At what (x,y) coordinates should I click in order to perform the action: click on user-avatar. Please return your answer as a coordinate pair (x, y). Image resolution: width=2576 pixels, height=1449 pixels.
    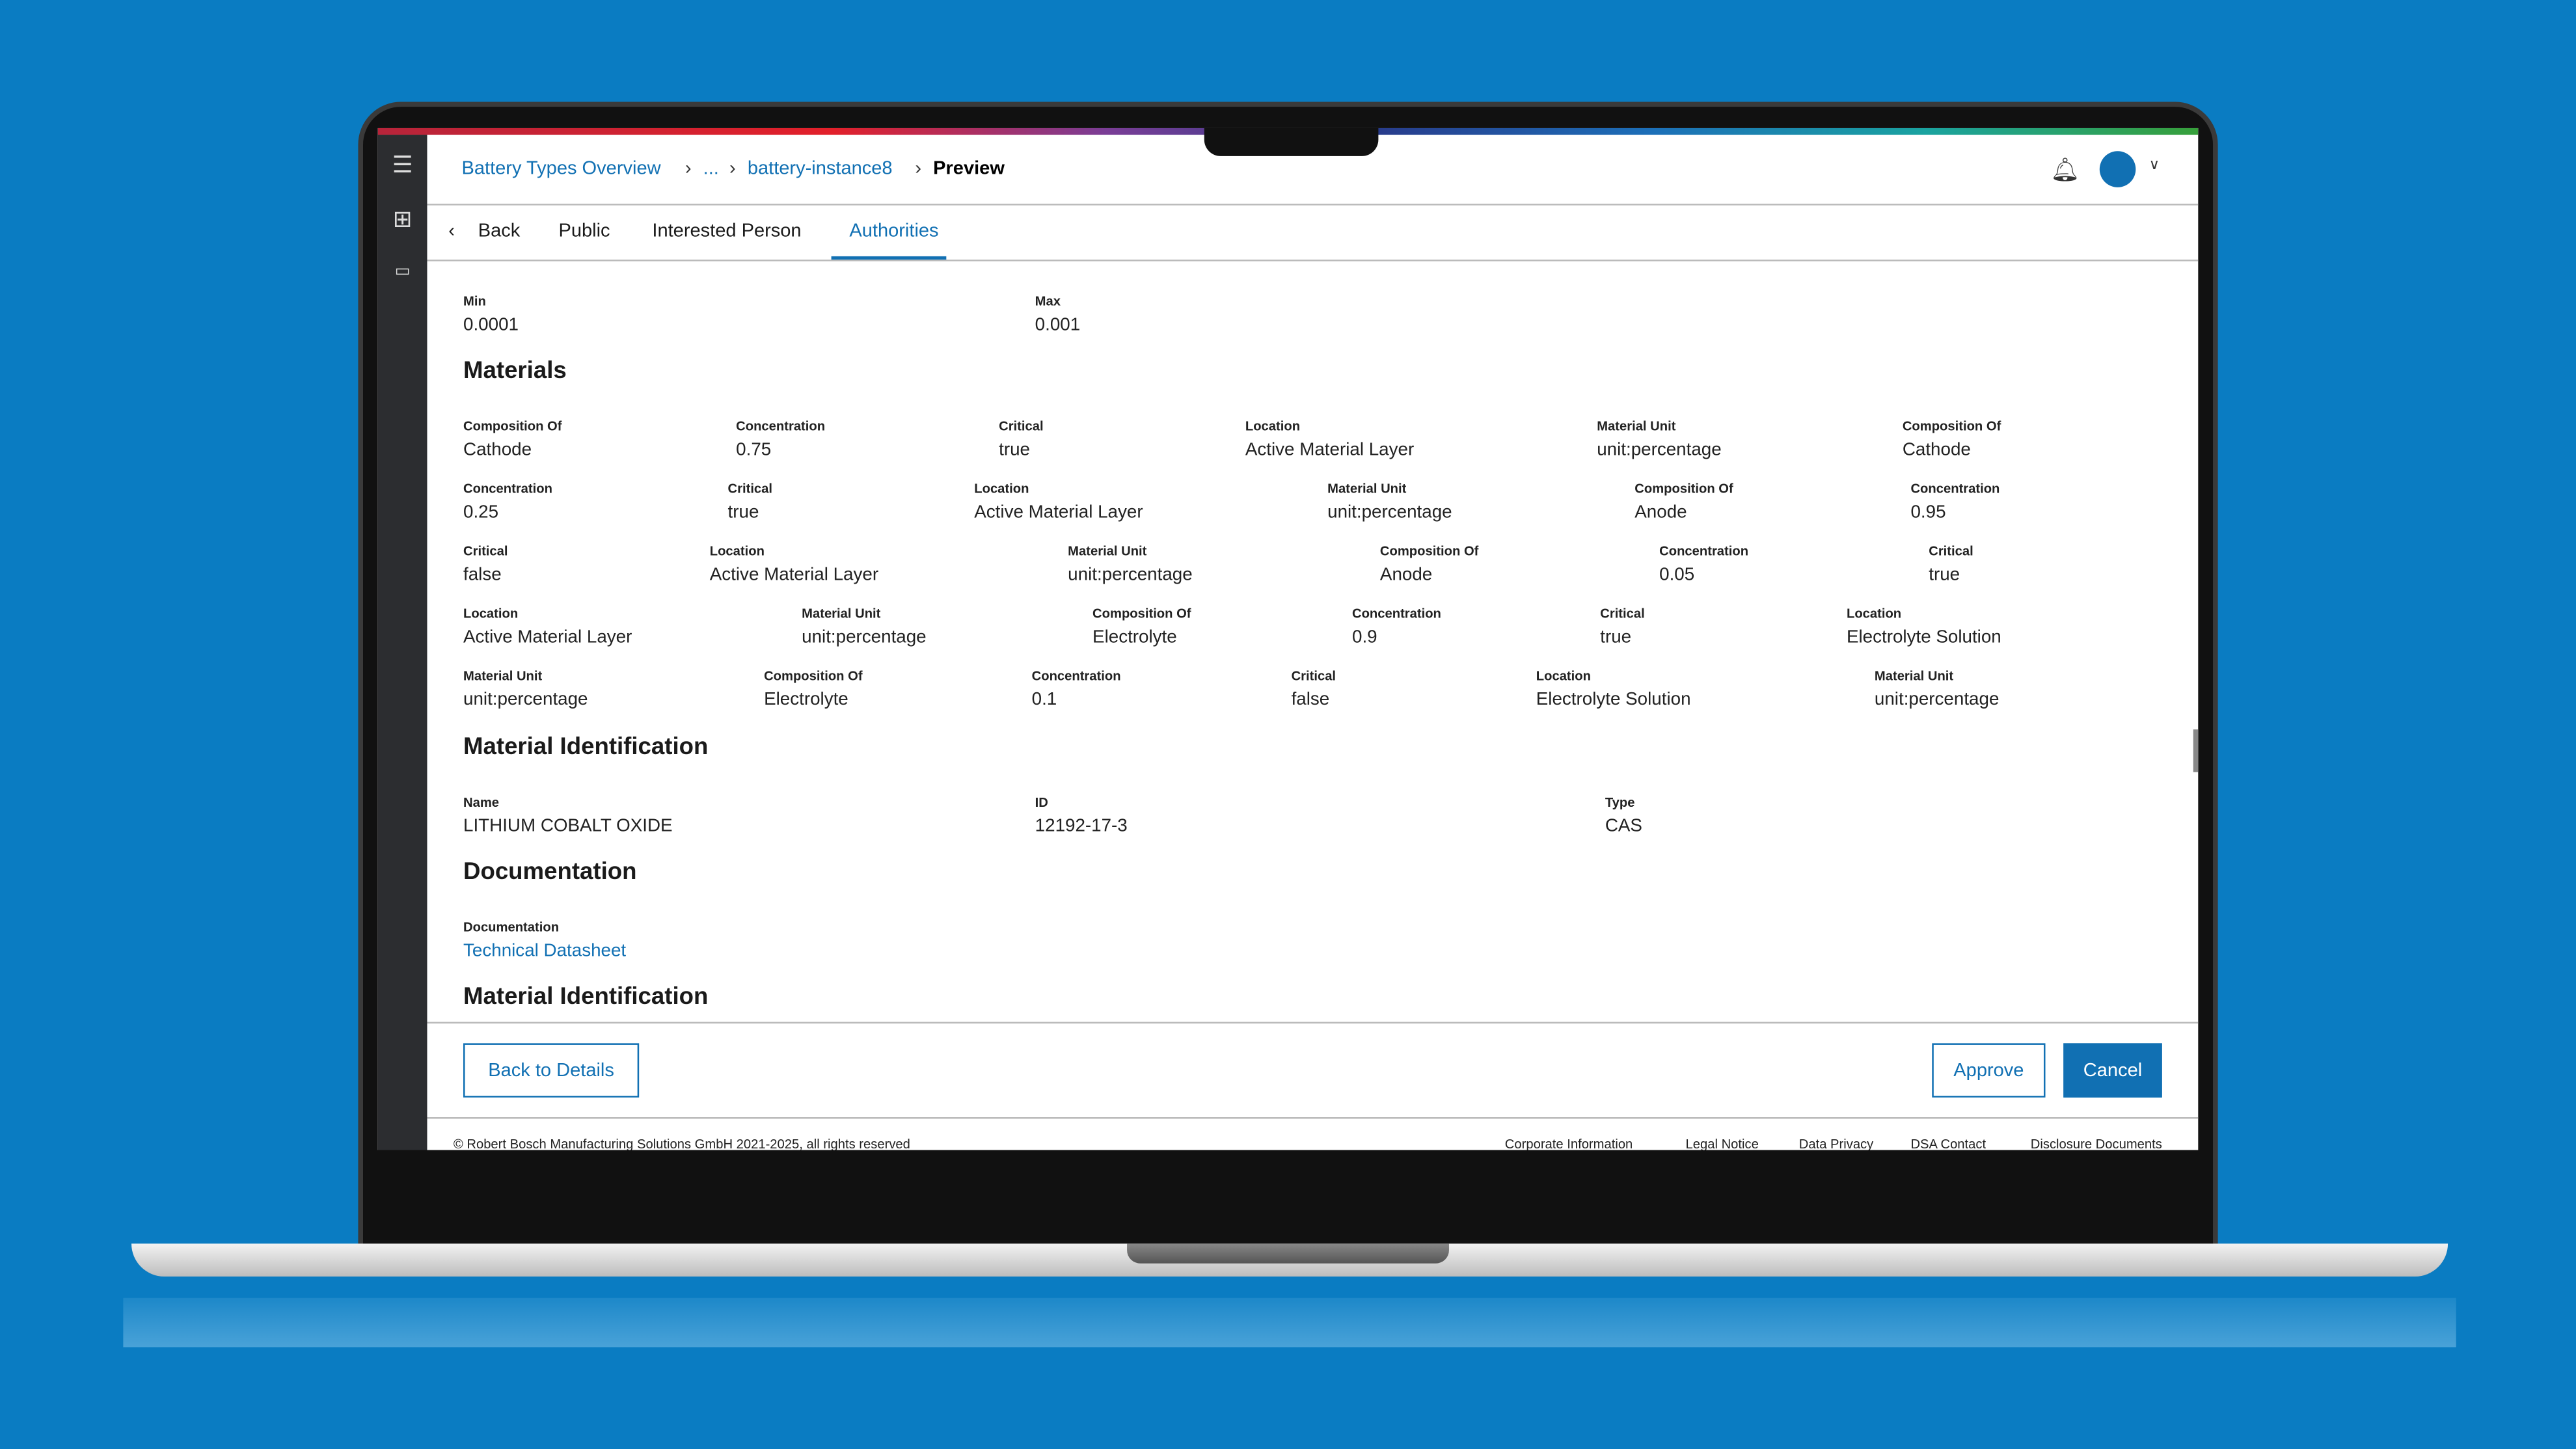
    Looking at the image, I should click on (2117, 169).